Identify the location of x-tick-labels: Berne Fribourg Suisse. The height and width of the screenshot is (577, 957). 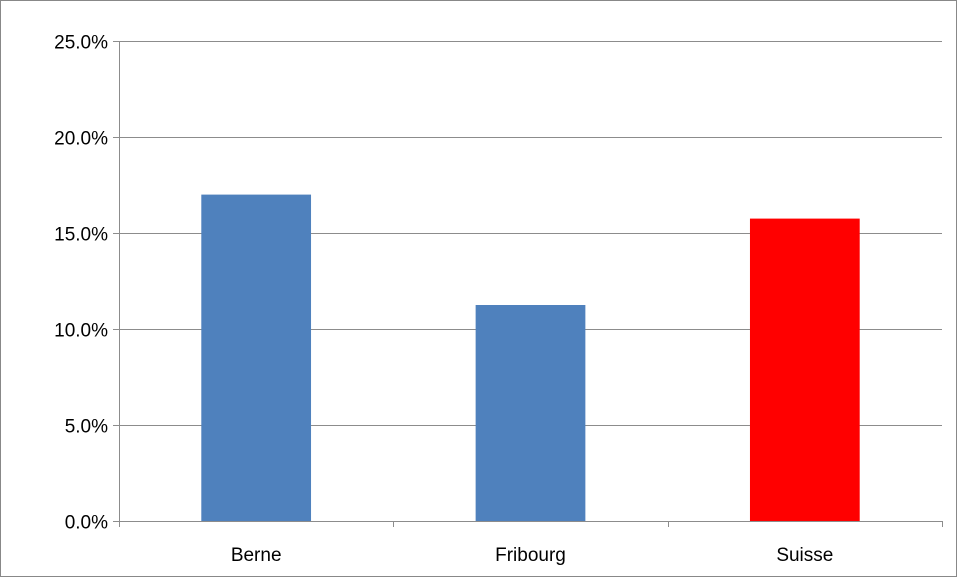
(532, 555).